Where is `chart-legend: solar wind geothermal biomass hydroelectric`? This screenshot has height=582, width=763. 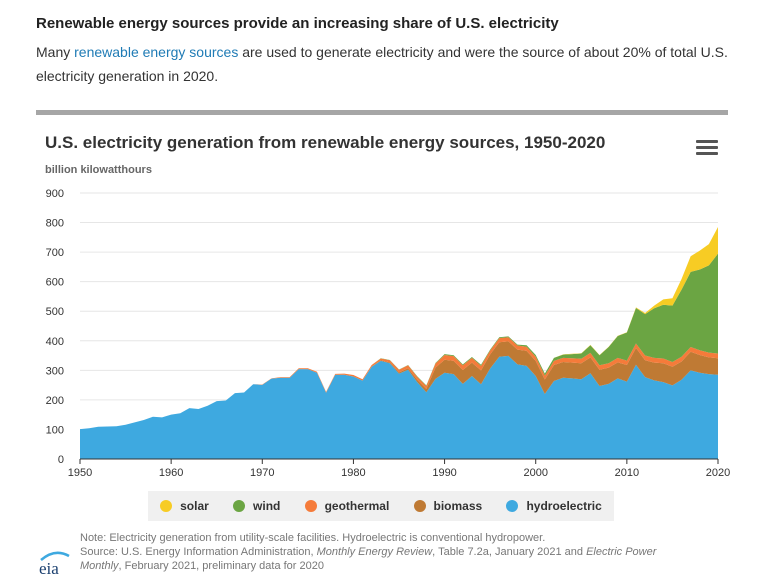 chart-legend: solar wind geothermal biomass hydroelectric is located at coordinates (381, 506).